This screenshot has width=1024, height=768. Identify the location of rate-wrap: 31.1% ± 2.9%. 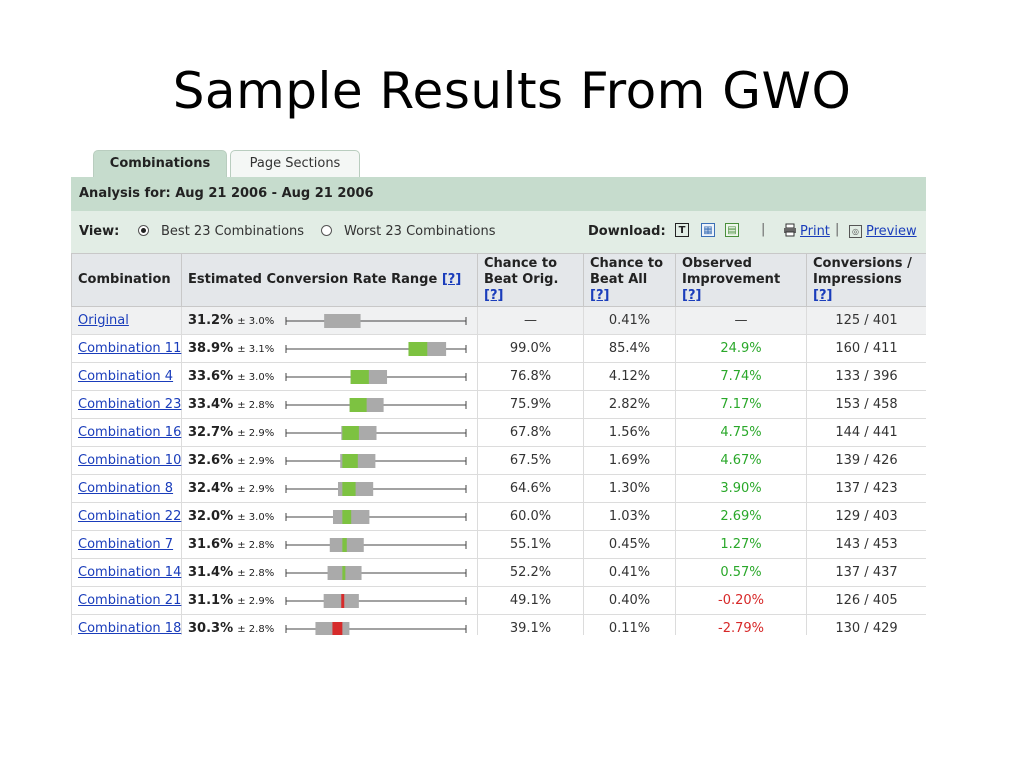
(231, 600).